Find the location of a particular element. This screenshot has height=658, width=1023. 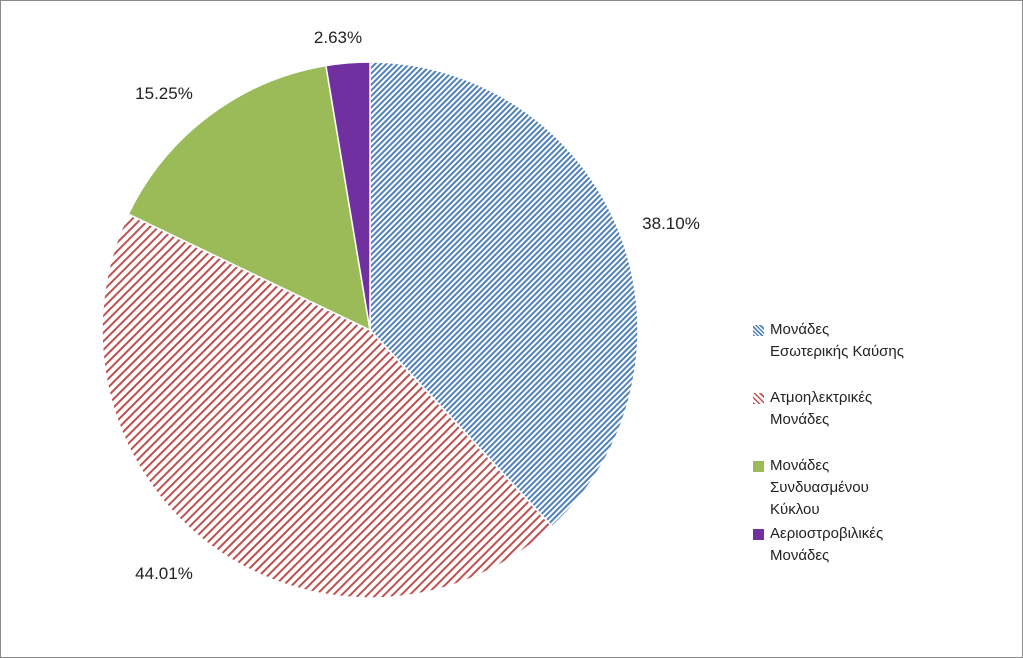

legend-label-line: Συνδυασμένου is located at coordinates (819, 487).